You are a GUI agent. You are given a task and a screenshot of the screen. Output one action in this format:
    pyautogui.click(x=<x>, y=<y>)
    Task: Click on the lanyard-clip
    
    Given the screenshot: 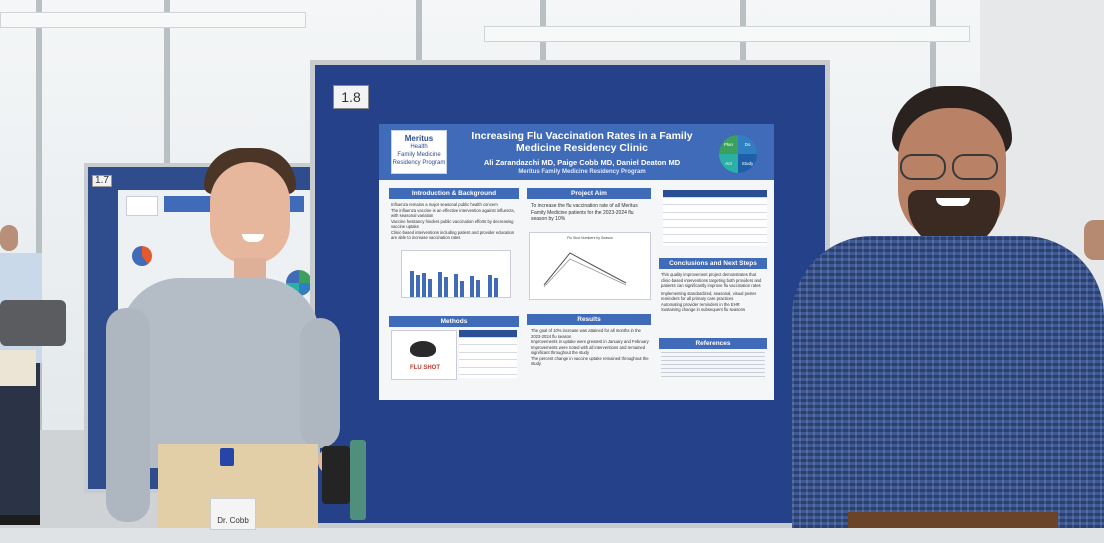 What is the action you would take?
    pyautogui.click(x=227, y=457)
    